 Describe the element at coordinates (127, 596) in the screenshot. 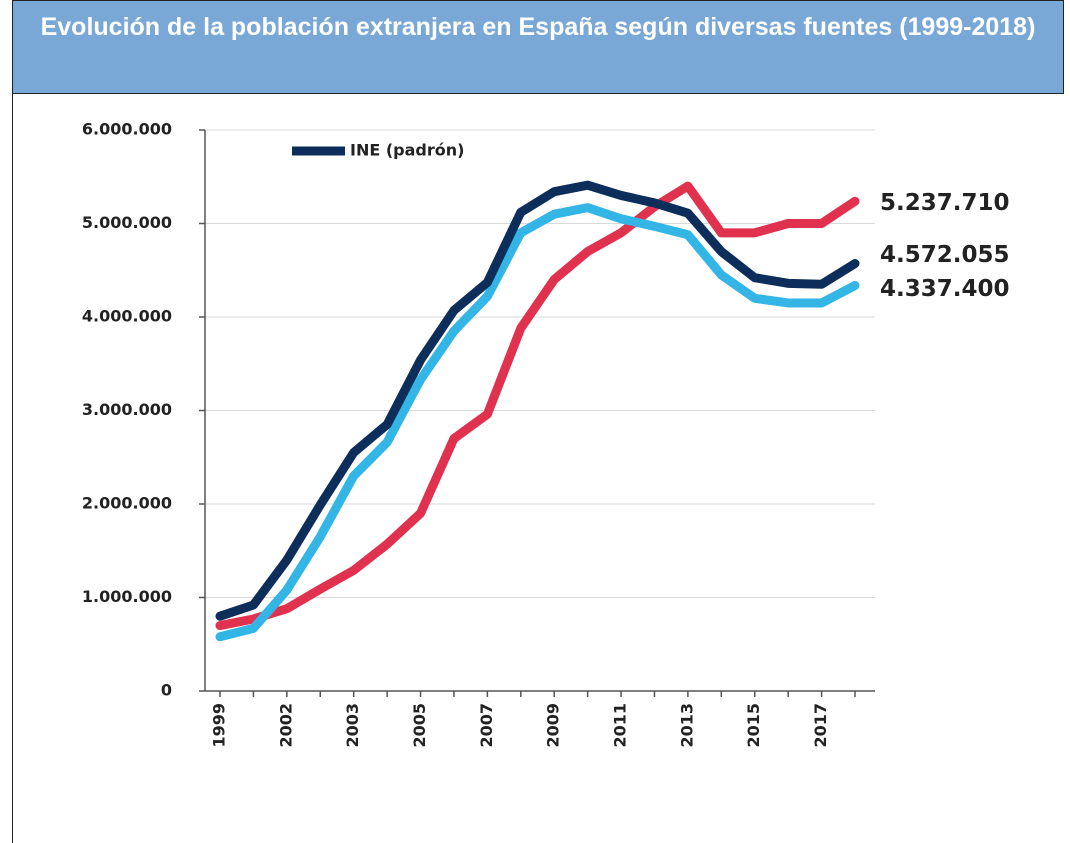

I see `y-tick-label: 1.000.000` at that location.